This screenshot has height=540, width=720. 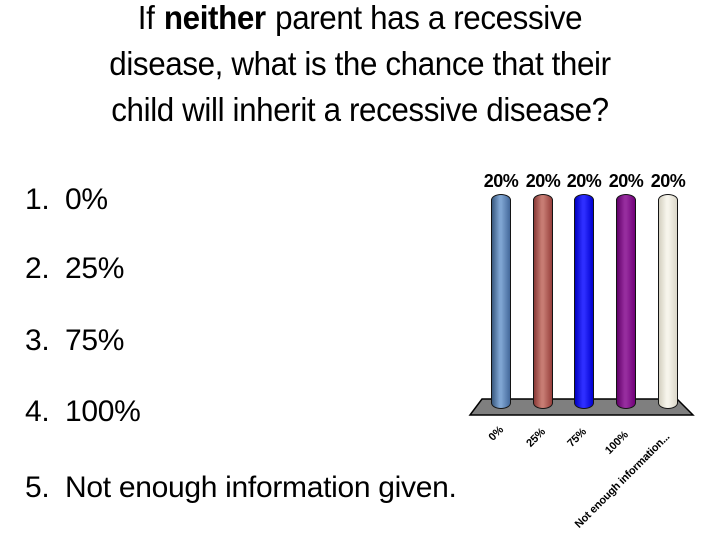 What do you see at coordinates (616, 443) in the screenshot?
I see `axis-category-label: 100%` at bounding box center [616, 443].